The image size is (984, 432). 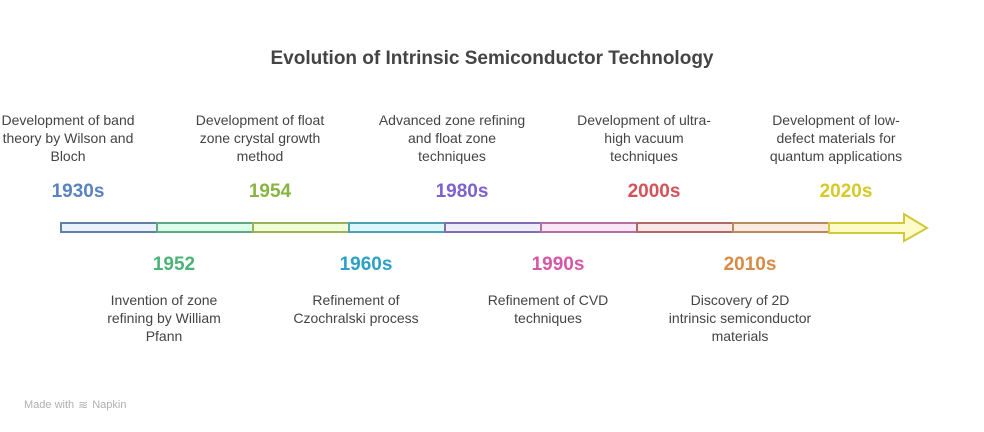 I want to click on event-year: 2010s, so click(x=750, y=264).